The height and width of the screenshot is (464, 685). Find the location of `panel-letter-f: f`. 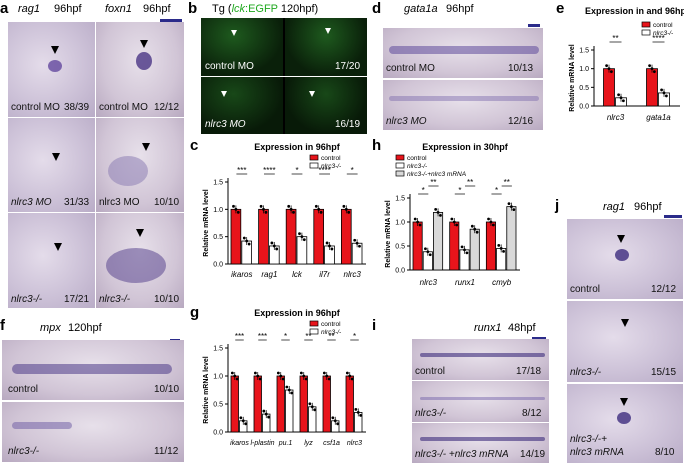

panel-letter-f: f is located at coordinates (2, 325).